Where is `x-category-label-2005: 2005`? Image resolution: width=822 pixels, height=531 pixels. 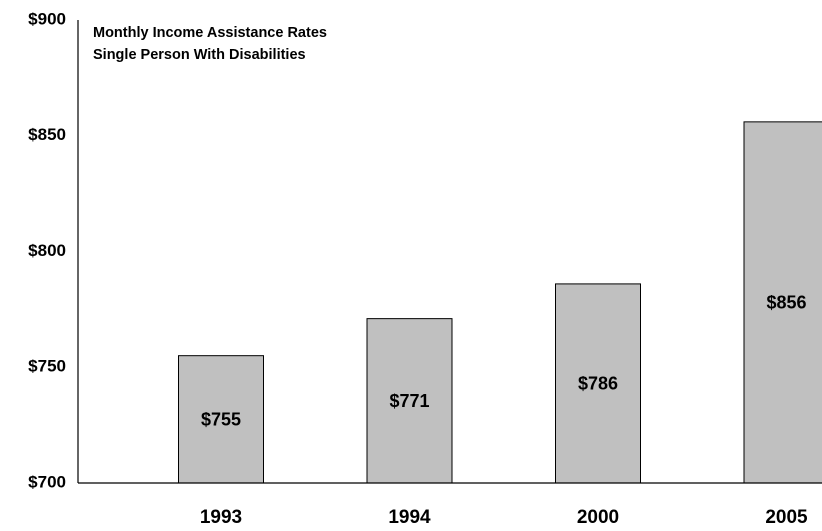
x-category-label-2005: 2005 is located at coordinates (786, 517).